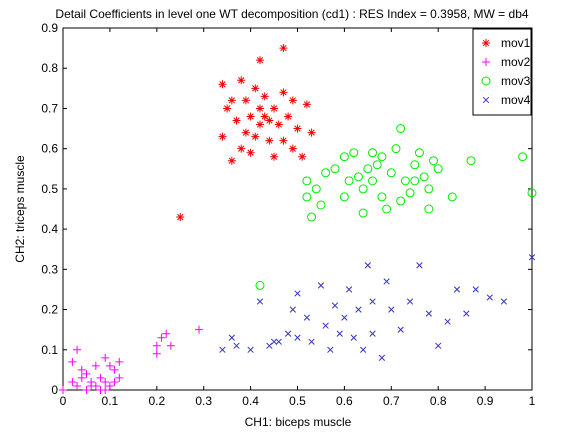 This screenshot has height=436, width=580. What do you see at coordinates (250, 401) in the screenshot?
I see `x-tick-label: 0.4` at bounding box center [250, 401].